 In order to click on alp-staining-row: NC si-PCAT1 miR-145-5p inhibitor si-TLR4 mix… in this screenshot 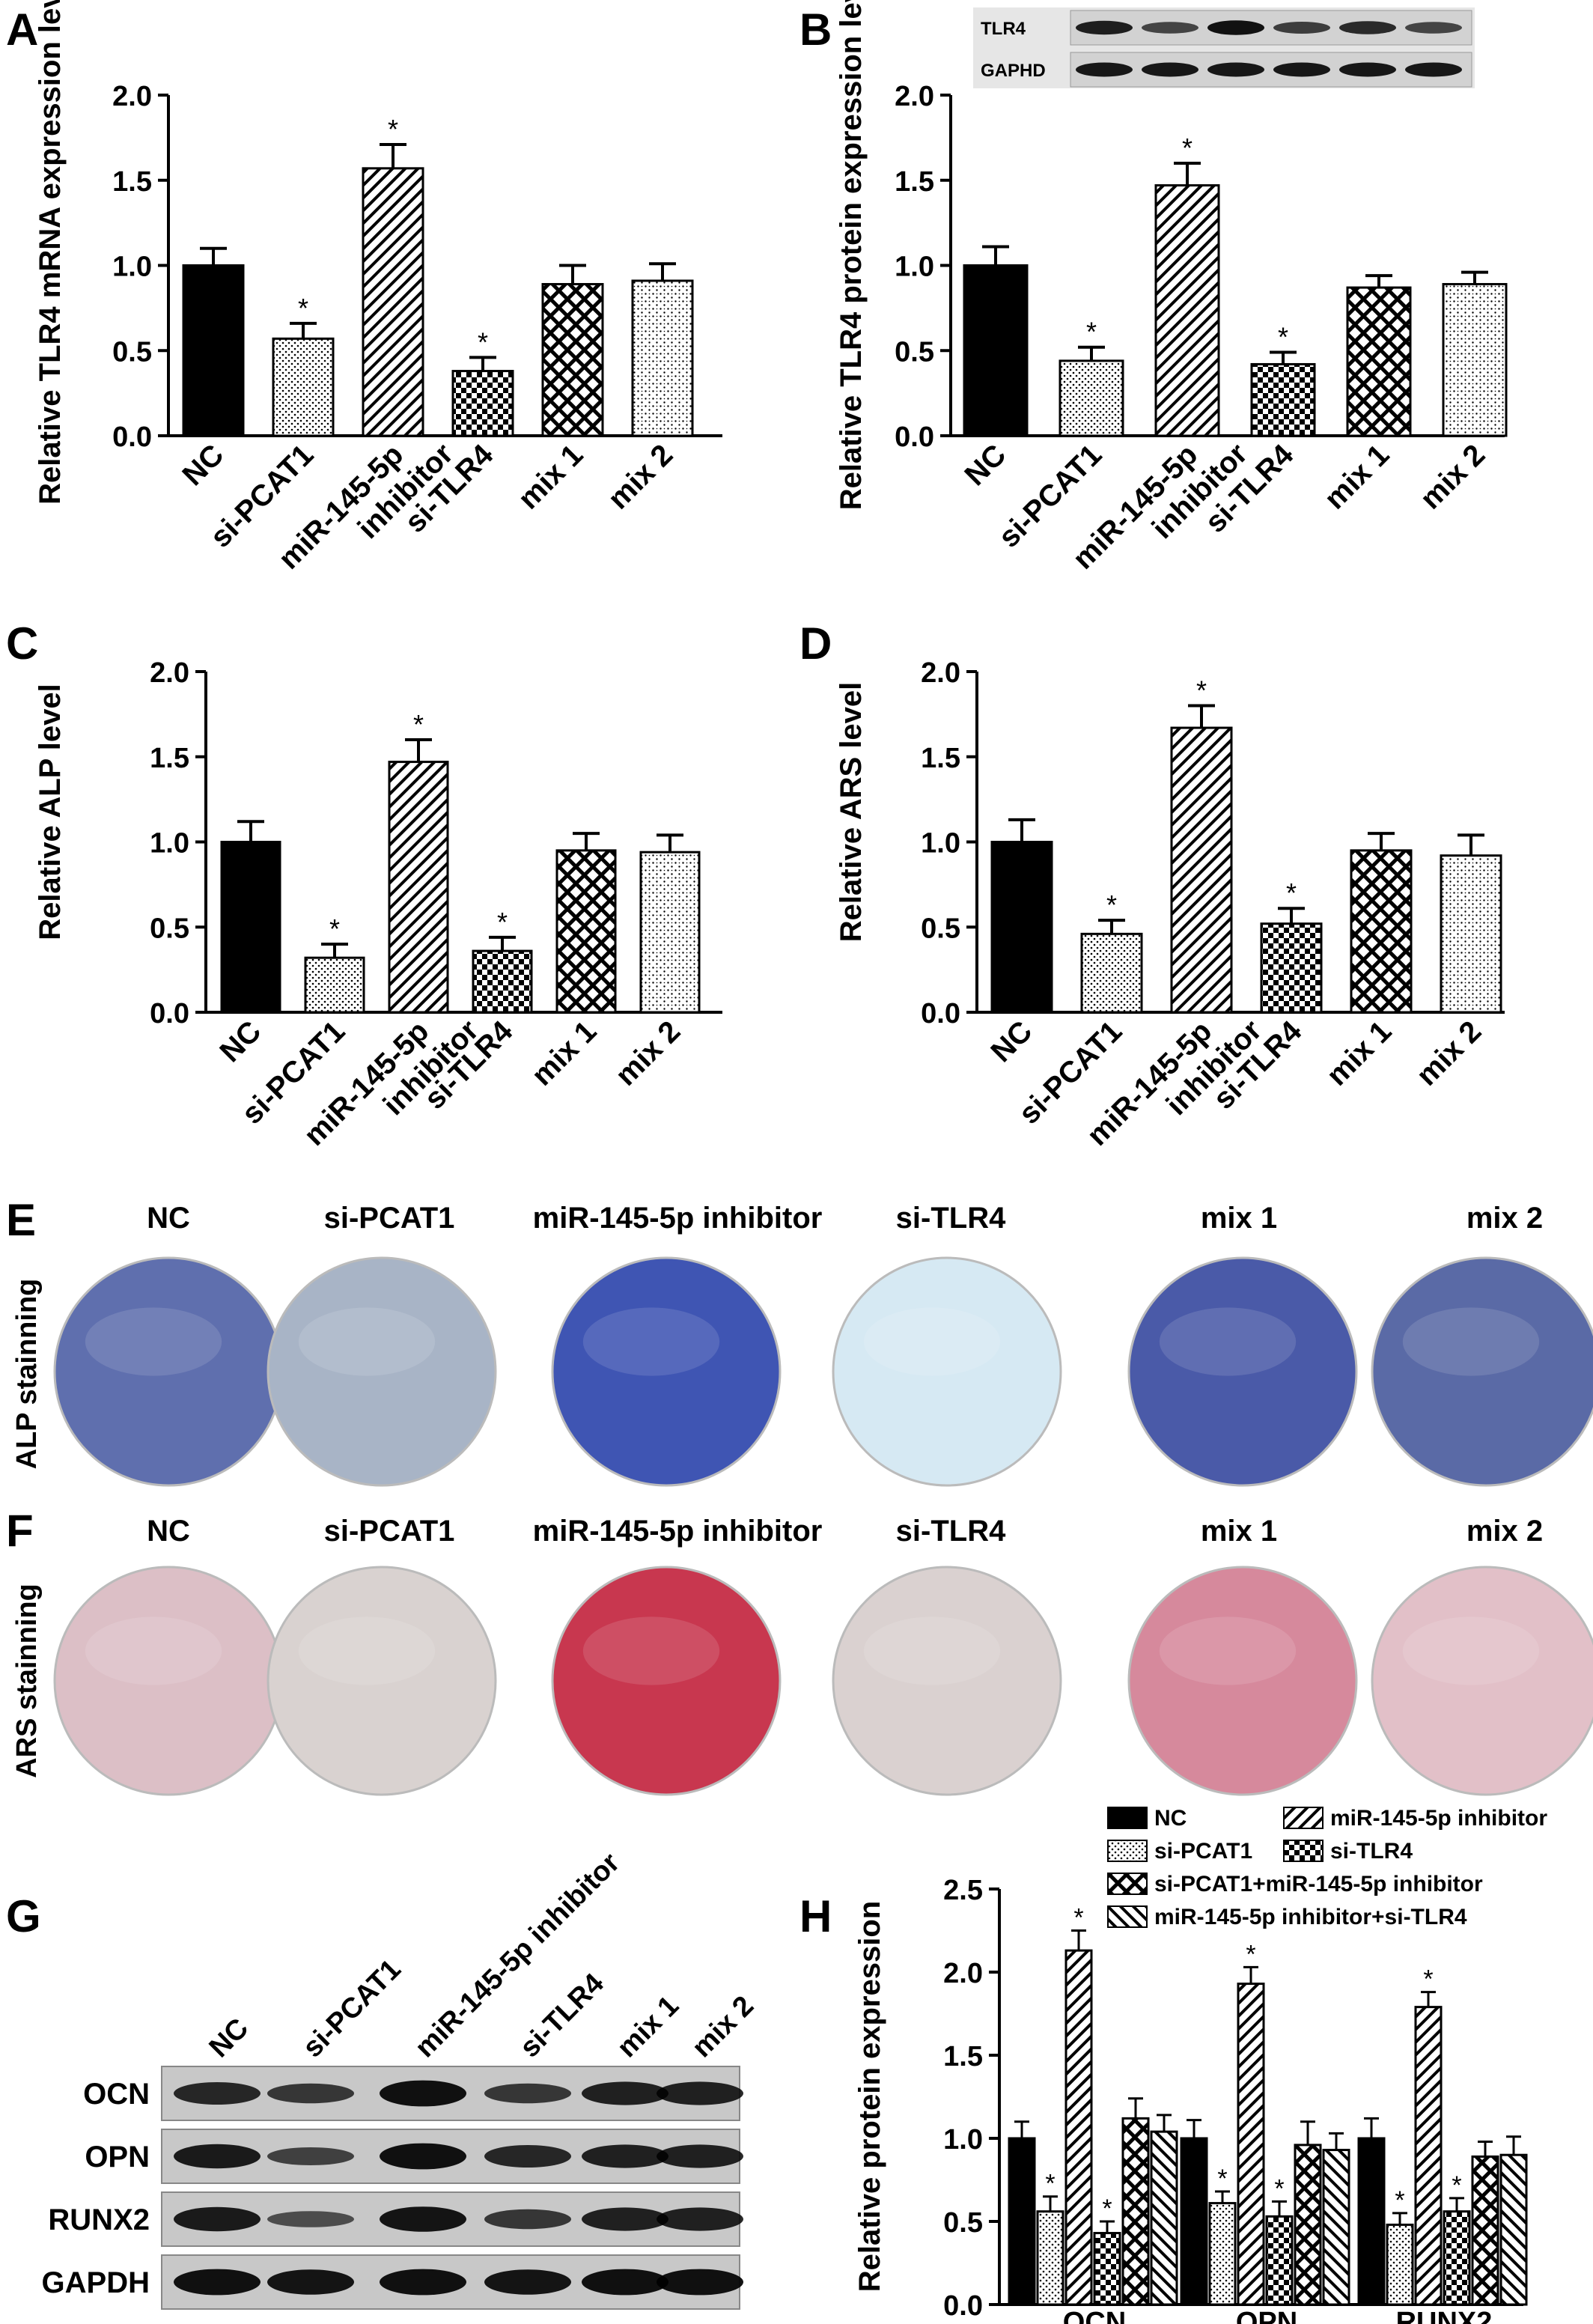, I will do `click(802, 1344)`.